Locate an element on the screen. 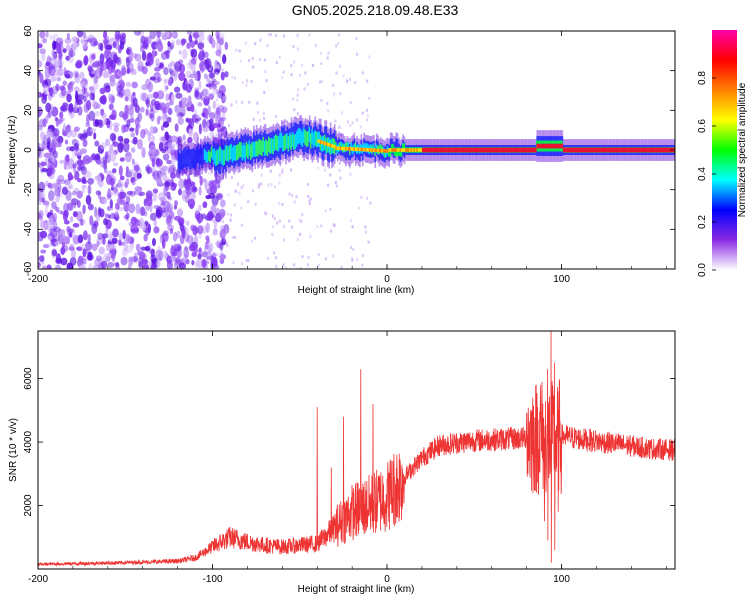  y-tick-label: -20 is located at coordinates (28, 189).